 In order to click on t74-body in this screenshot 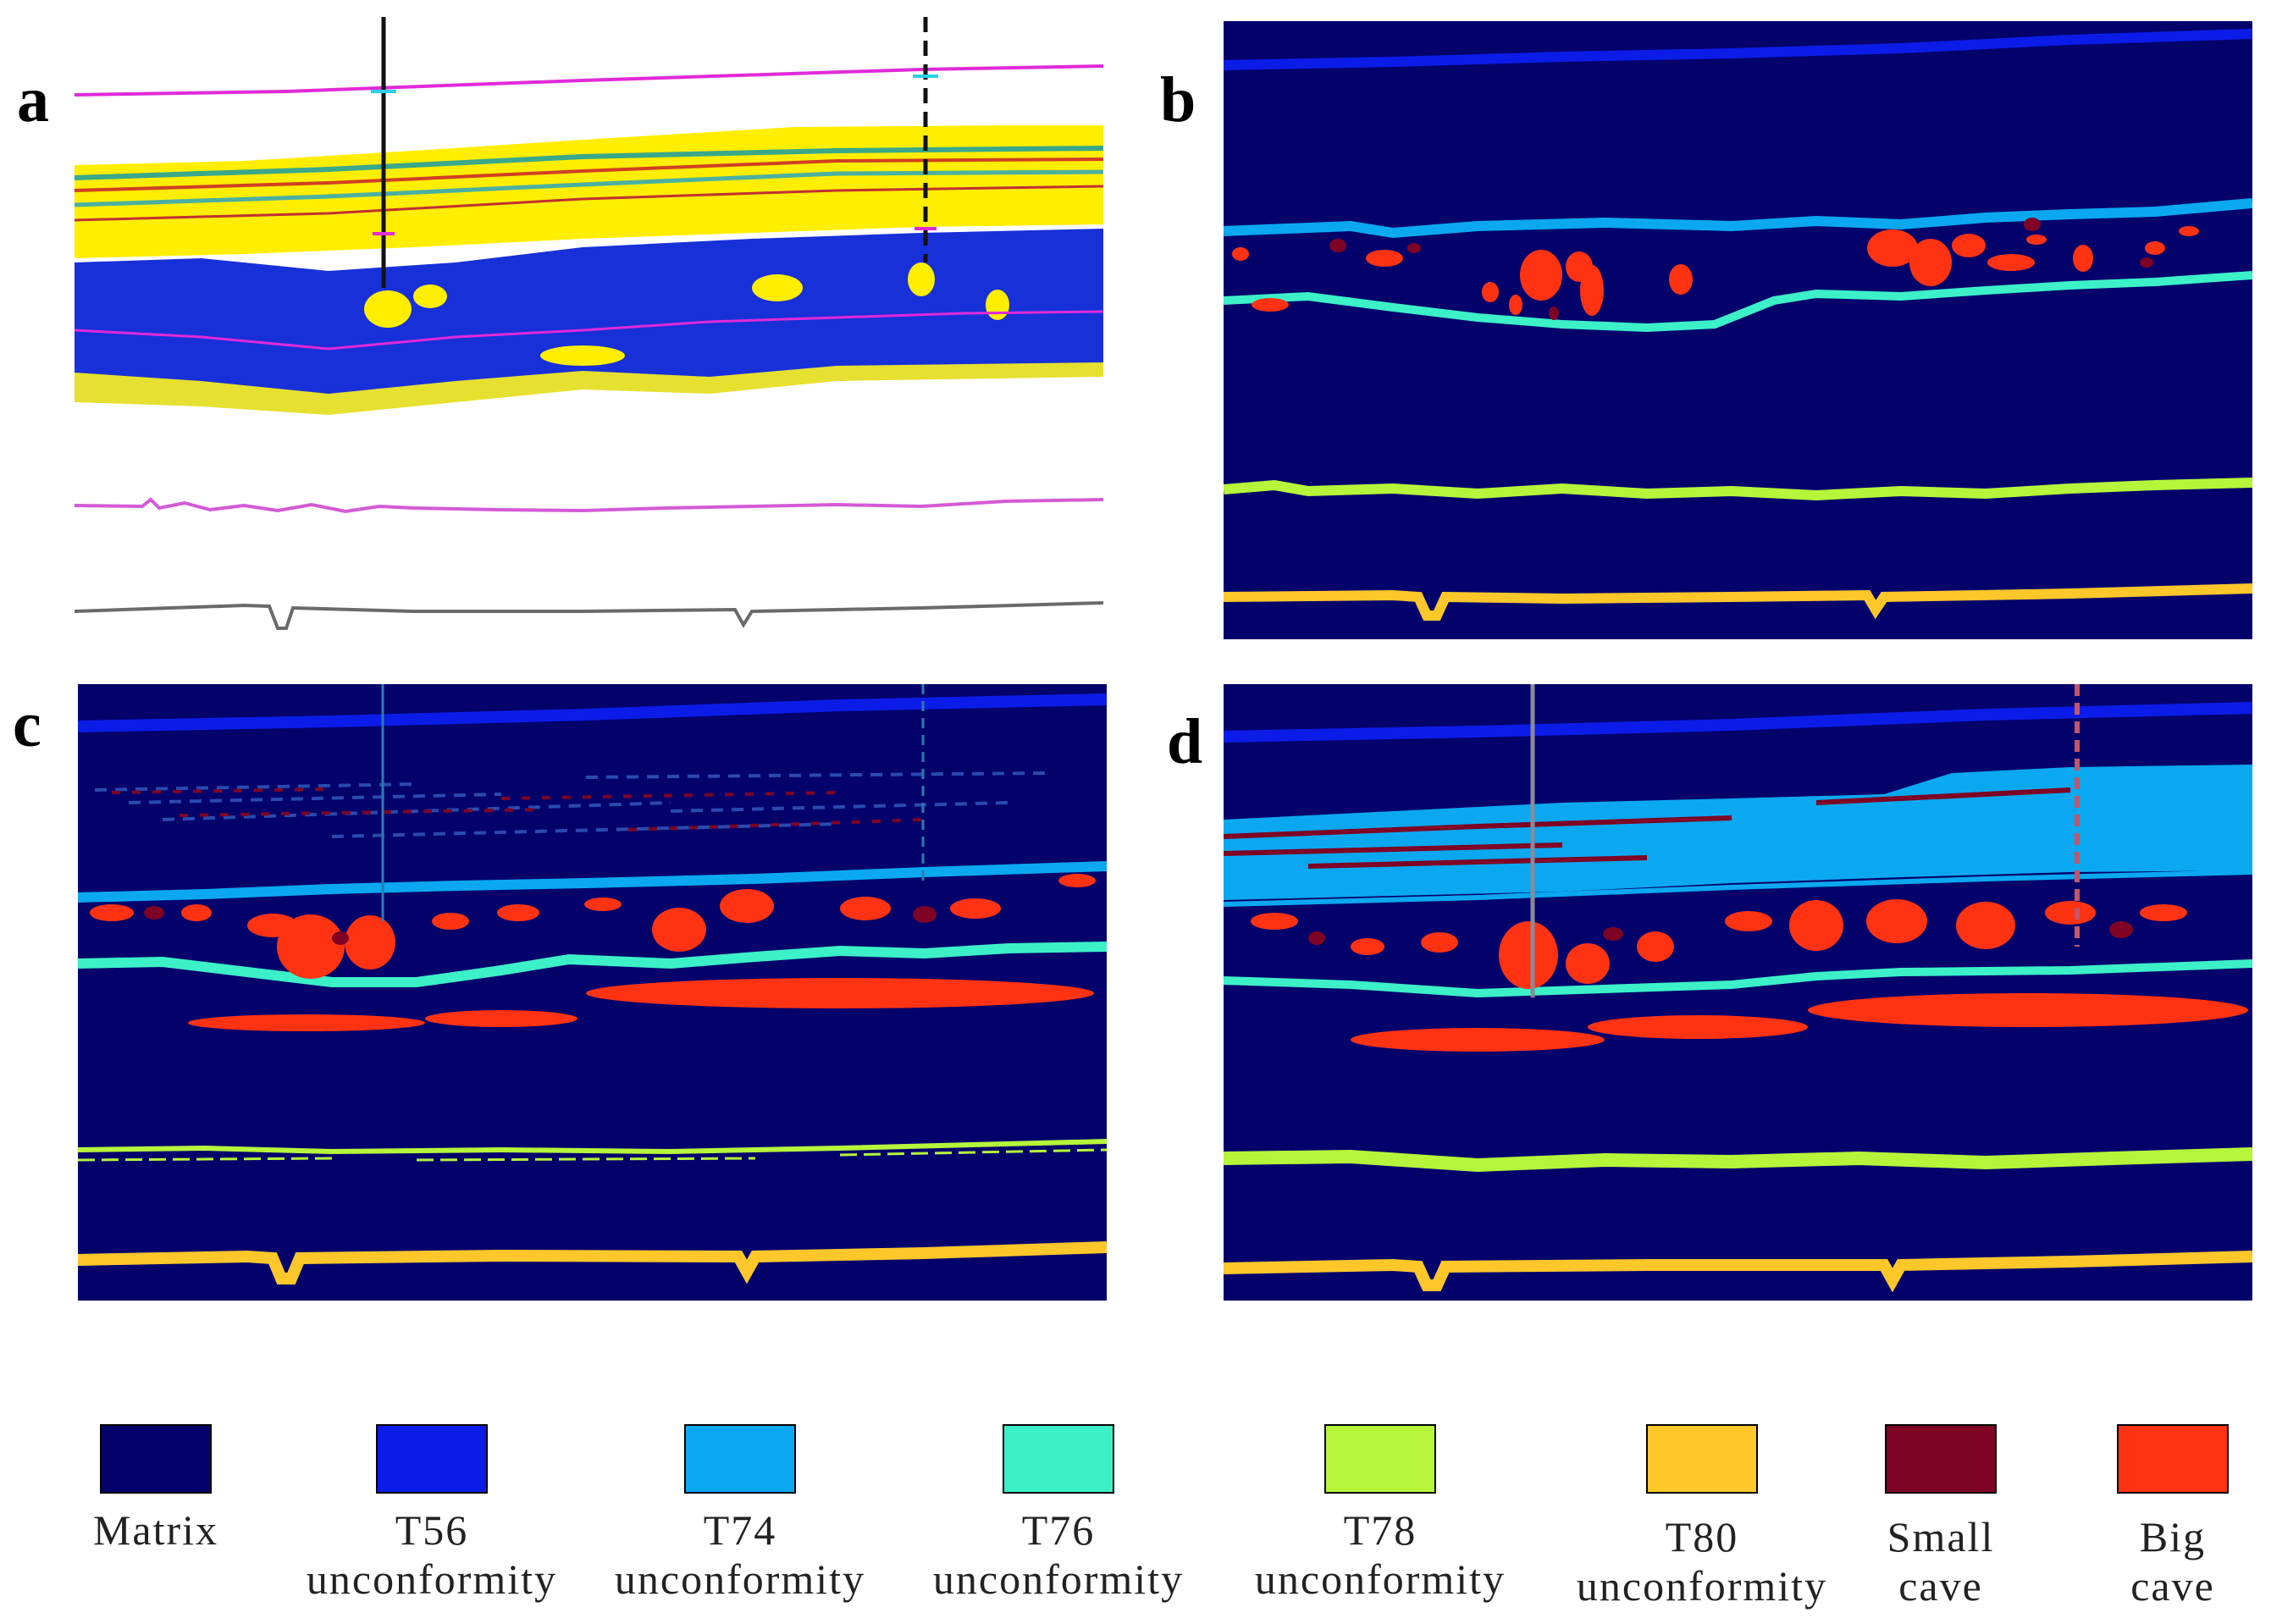, I will do `click(1738, 832)`.